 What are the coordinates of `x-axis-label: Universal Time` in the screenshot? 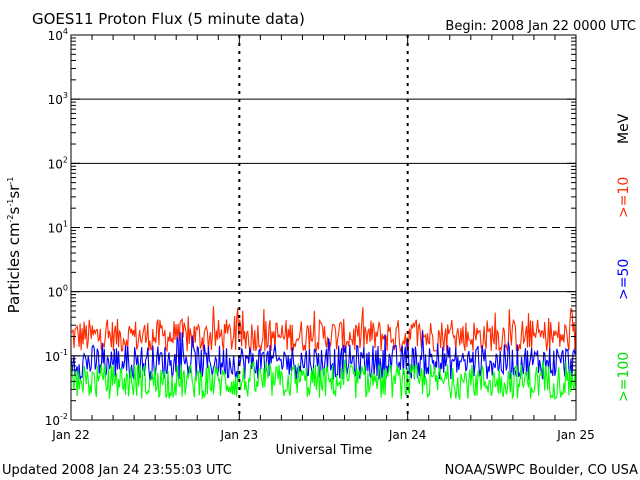 It's located at (324, 450).